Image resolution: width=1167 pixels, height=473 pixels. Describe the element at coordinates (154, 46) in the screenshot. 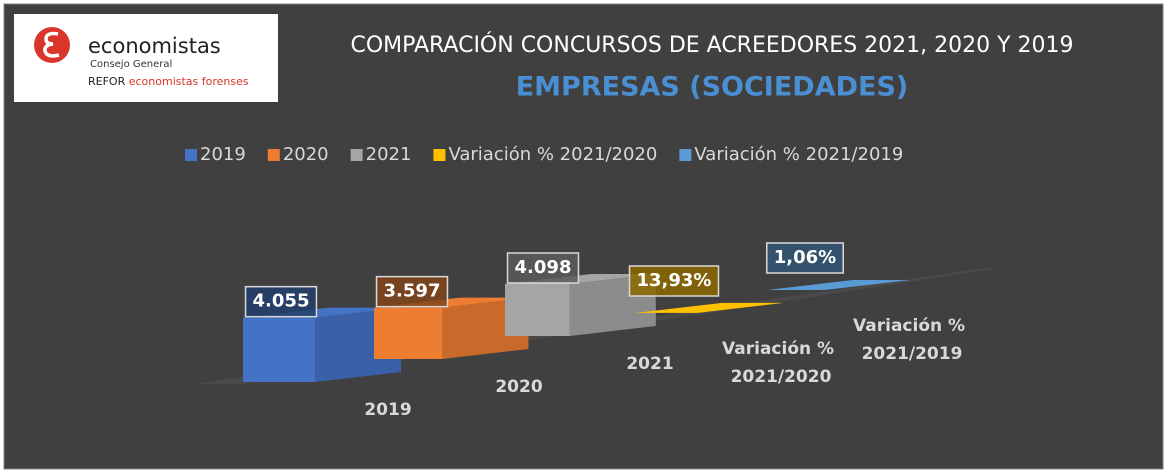

I see `logo-name: economistas` at that location.